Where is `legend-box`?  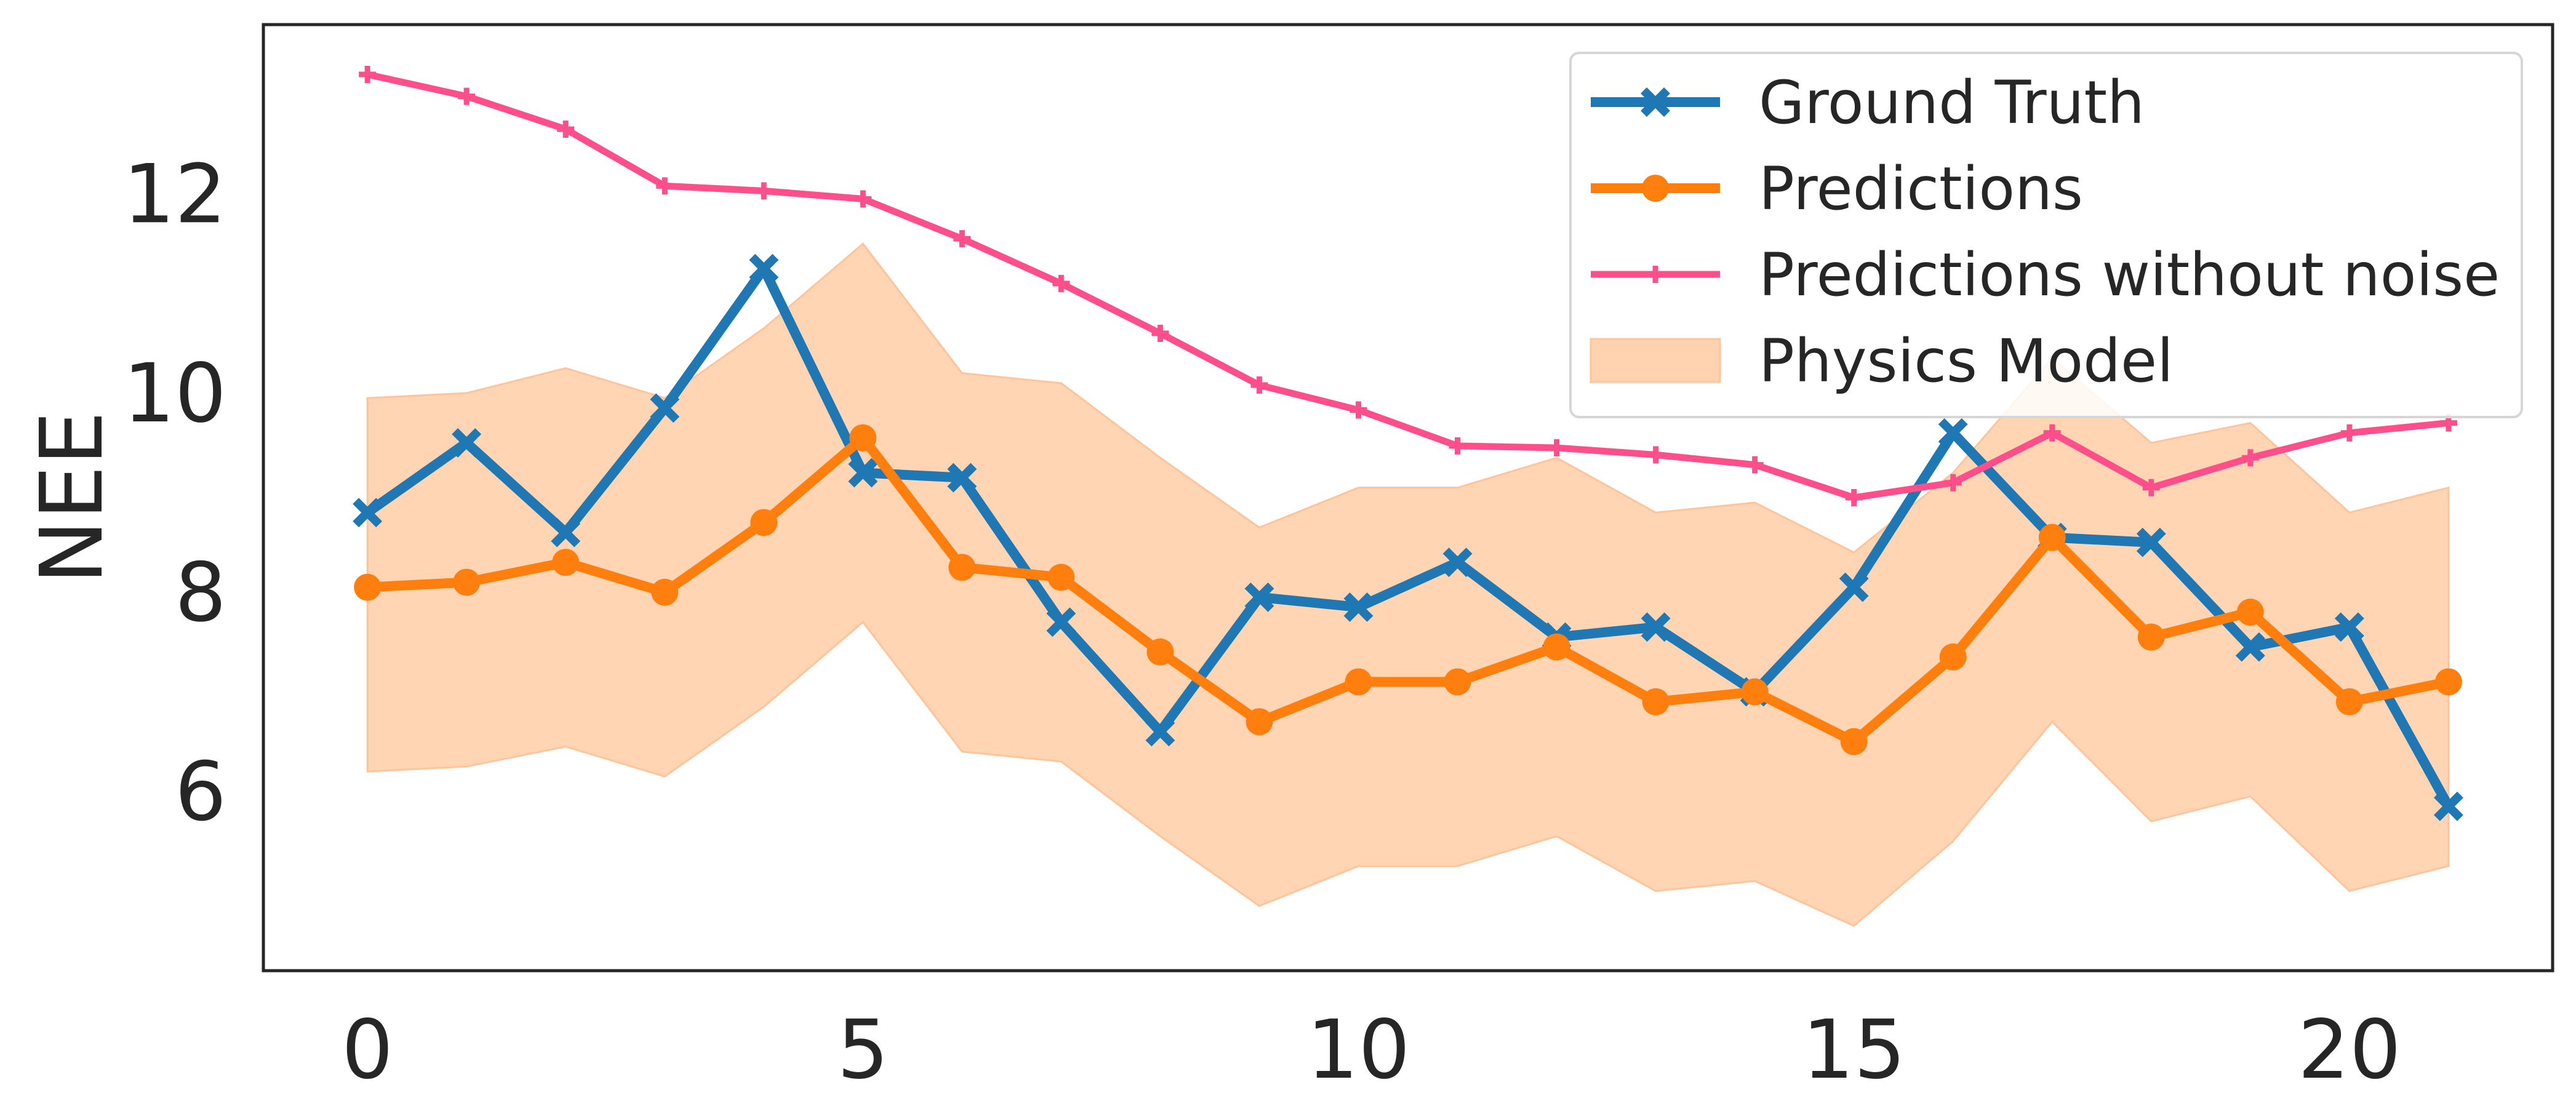
legend-box is located at coordinates (2046, 235).